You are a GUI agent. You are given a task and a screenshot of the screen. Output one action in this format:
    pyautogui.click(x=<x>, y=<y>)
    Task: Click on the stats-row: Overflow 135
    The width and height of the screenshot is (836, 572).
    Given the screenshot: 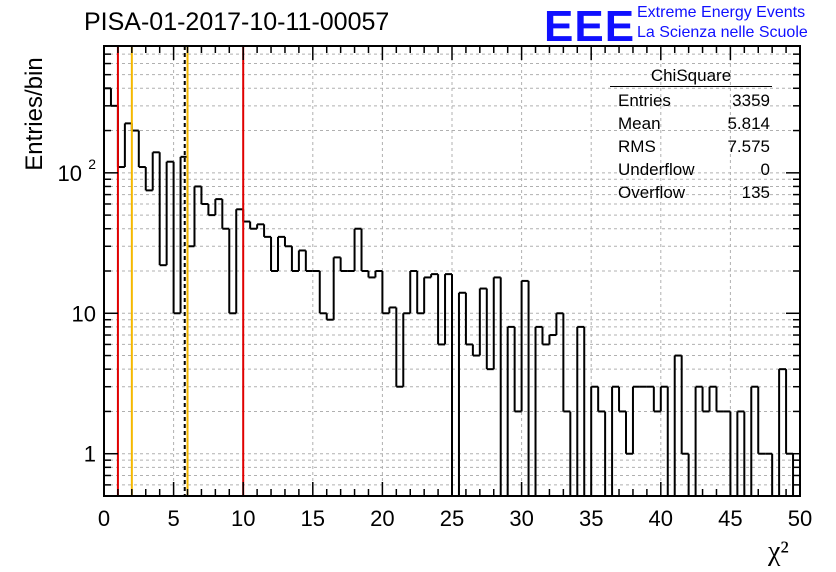 What is the action you would take?
    pyautogui.click(x=694, y=192)
    